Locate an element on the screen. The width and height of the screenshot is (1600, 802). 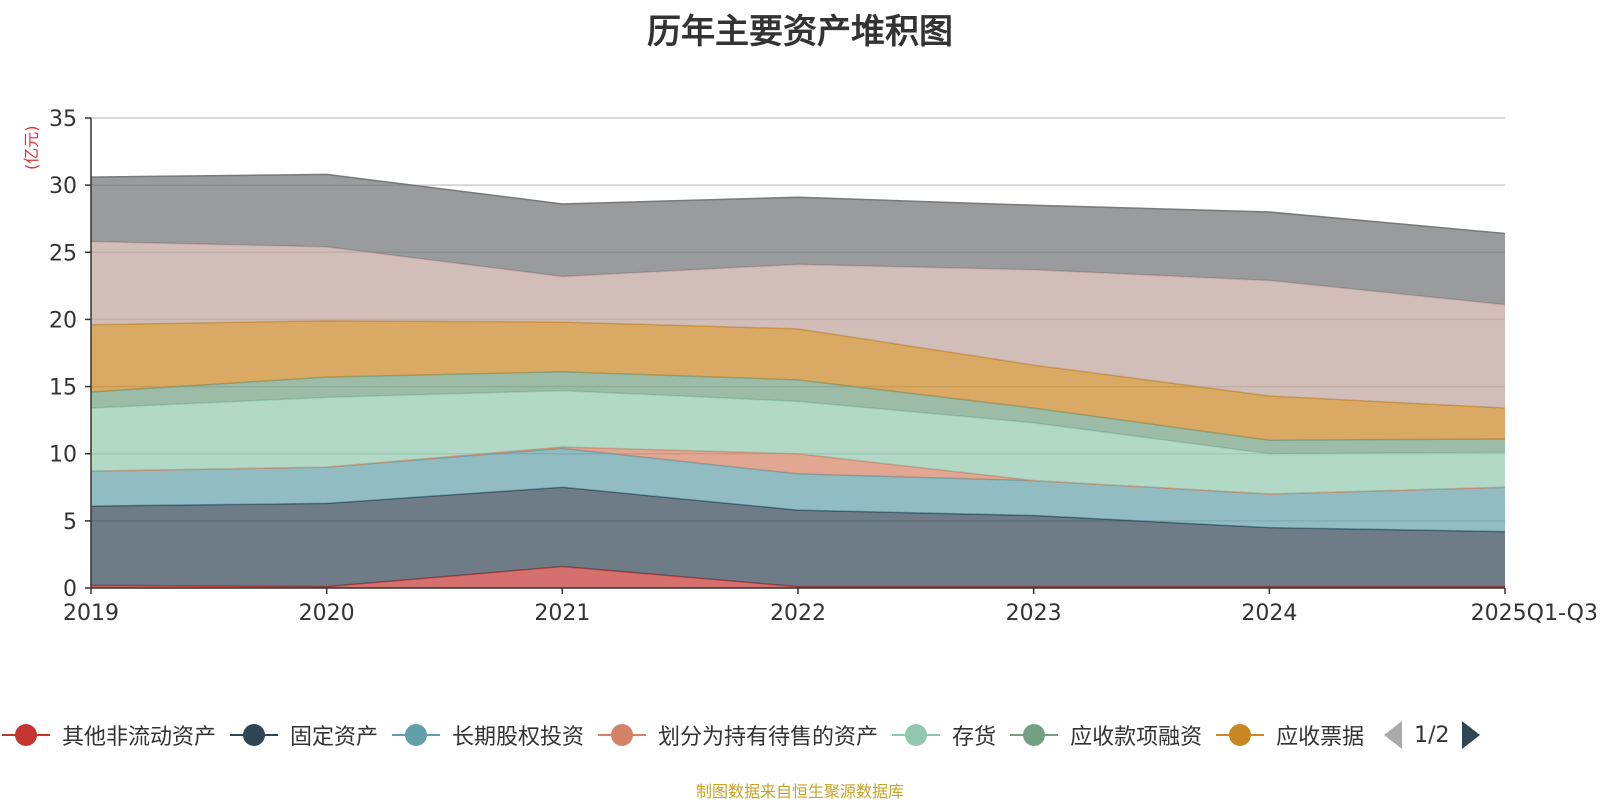
legend-item-series-5: 应收款项融资 is located at coordinates (1106, 735).